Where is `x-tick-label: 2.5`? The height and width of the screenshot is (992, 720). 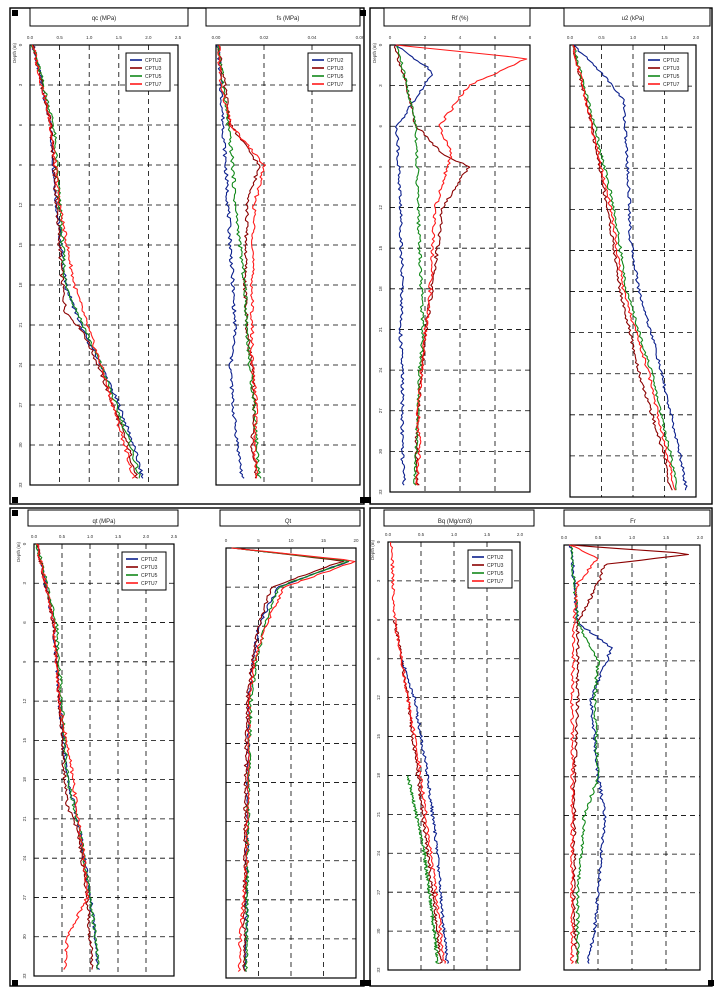
x-tick-label: 2.5 is located at coordinates (174, 536).